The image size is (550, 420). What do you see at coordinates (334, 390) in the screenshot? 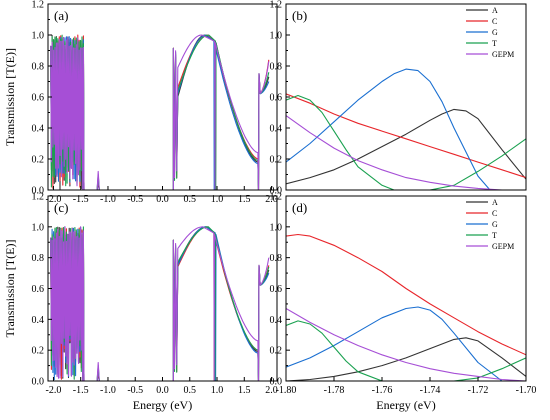
I see `x-tick-label: -1.78` at bounding box center [334, 390].